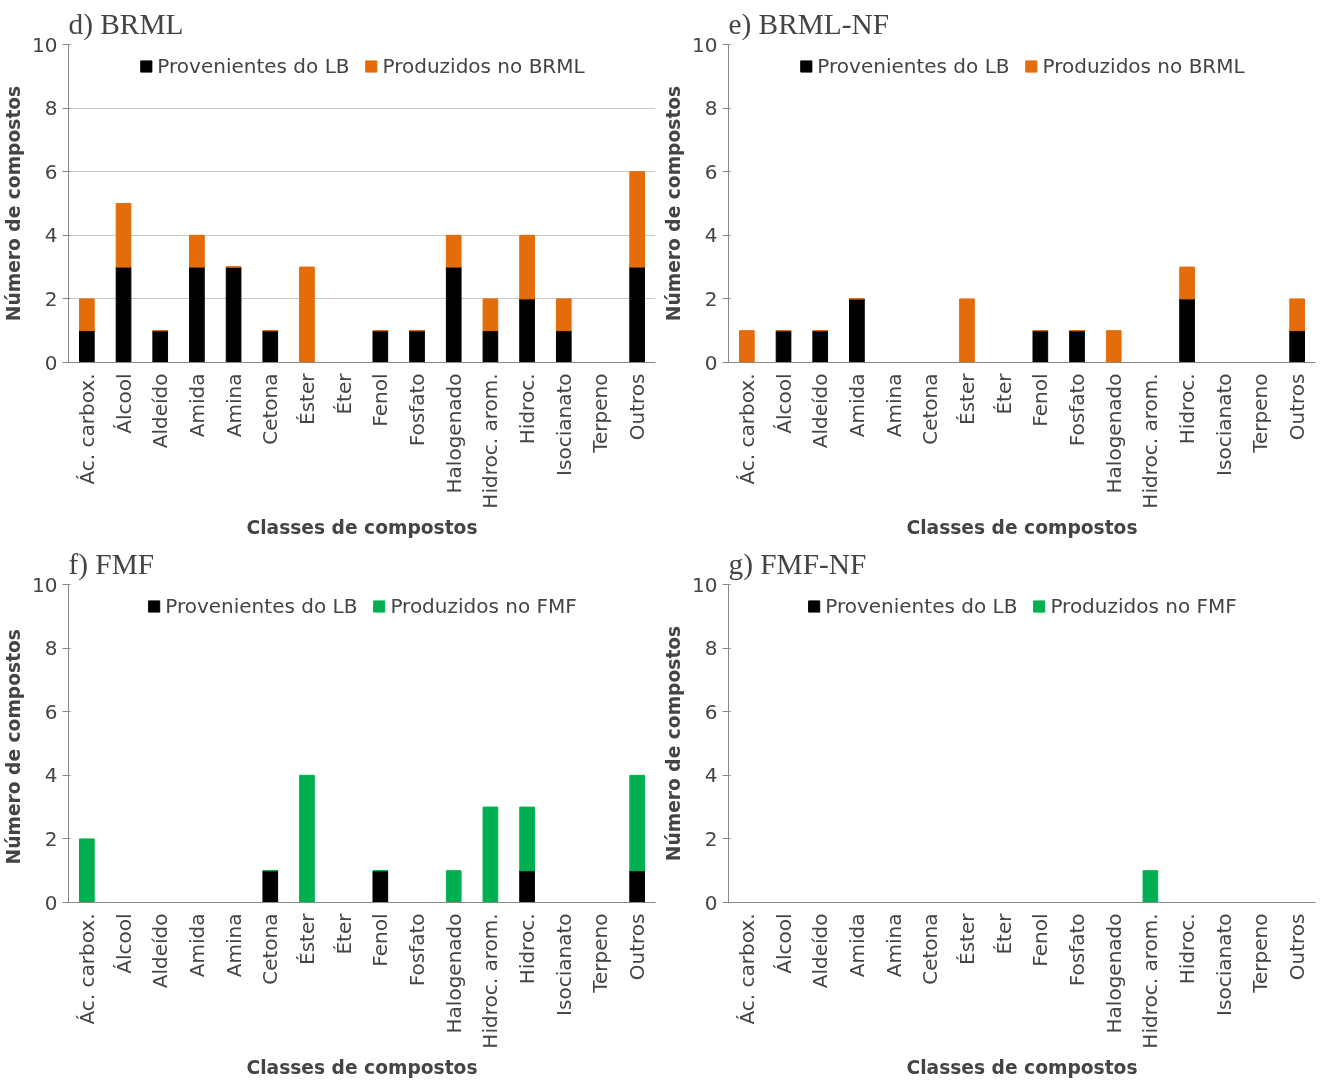  Describe the element at coordinates (111, 564) in the screenshot. I see `chart-title: f) FMF` at that location.